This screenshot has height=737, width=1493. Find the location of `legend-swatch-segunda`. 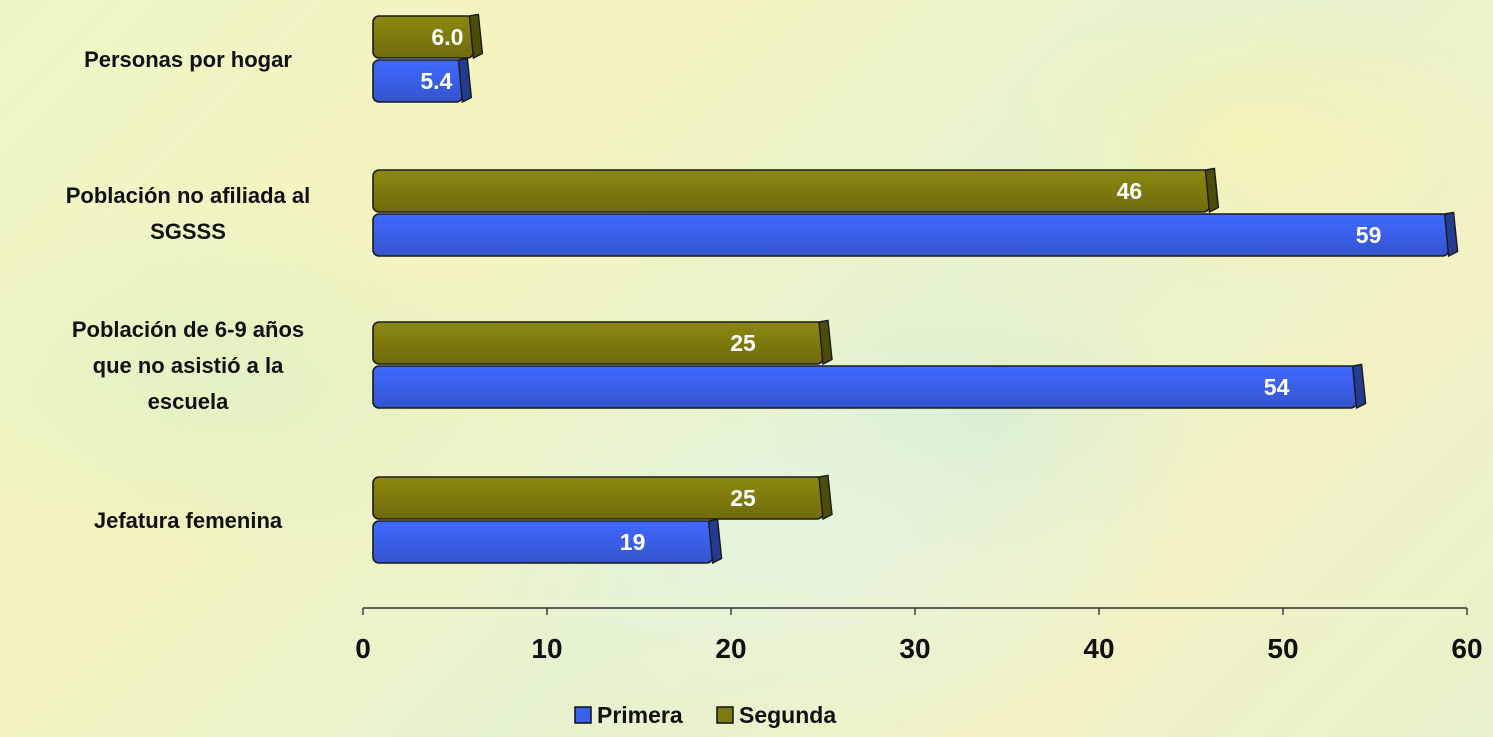

legend-swatch-segunda is located at coordinates (725, 715).